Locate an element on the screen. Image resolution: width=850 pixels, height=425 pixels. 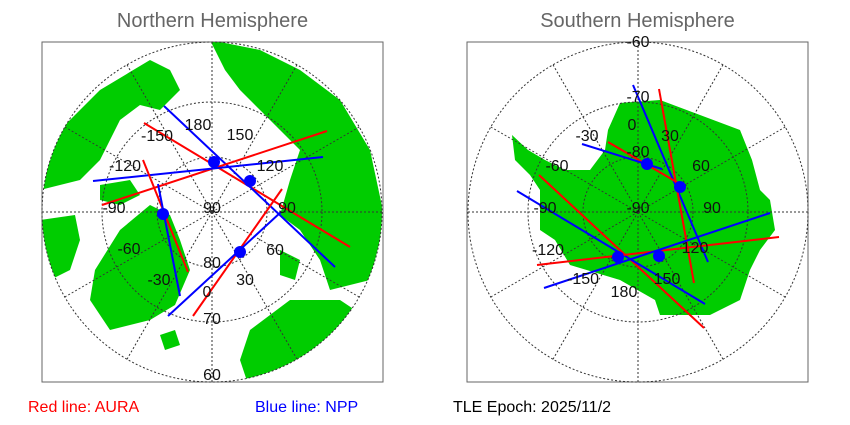
lat-label: 60 is located at coordinates (212, 375).